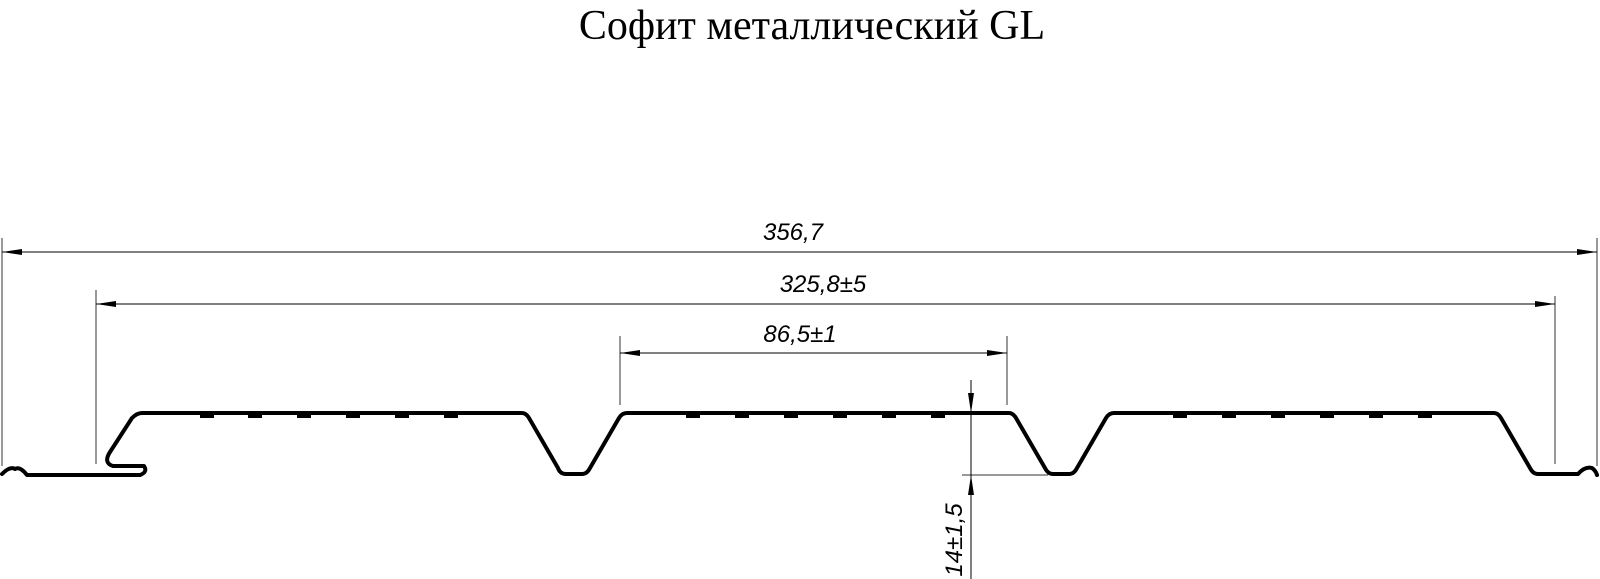 Image resolution: width=1600 pixels, height=579 pixels. Describe the element at coordinates (816, 416) in the screenshot. I see `perforations` at that location.